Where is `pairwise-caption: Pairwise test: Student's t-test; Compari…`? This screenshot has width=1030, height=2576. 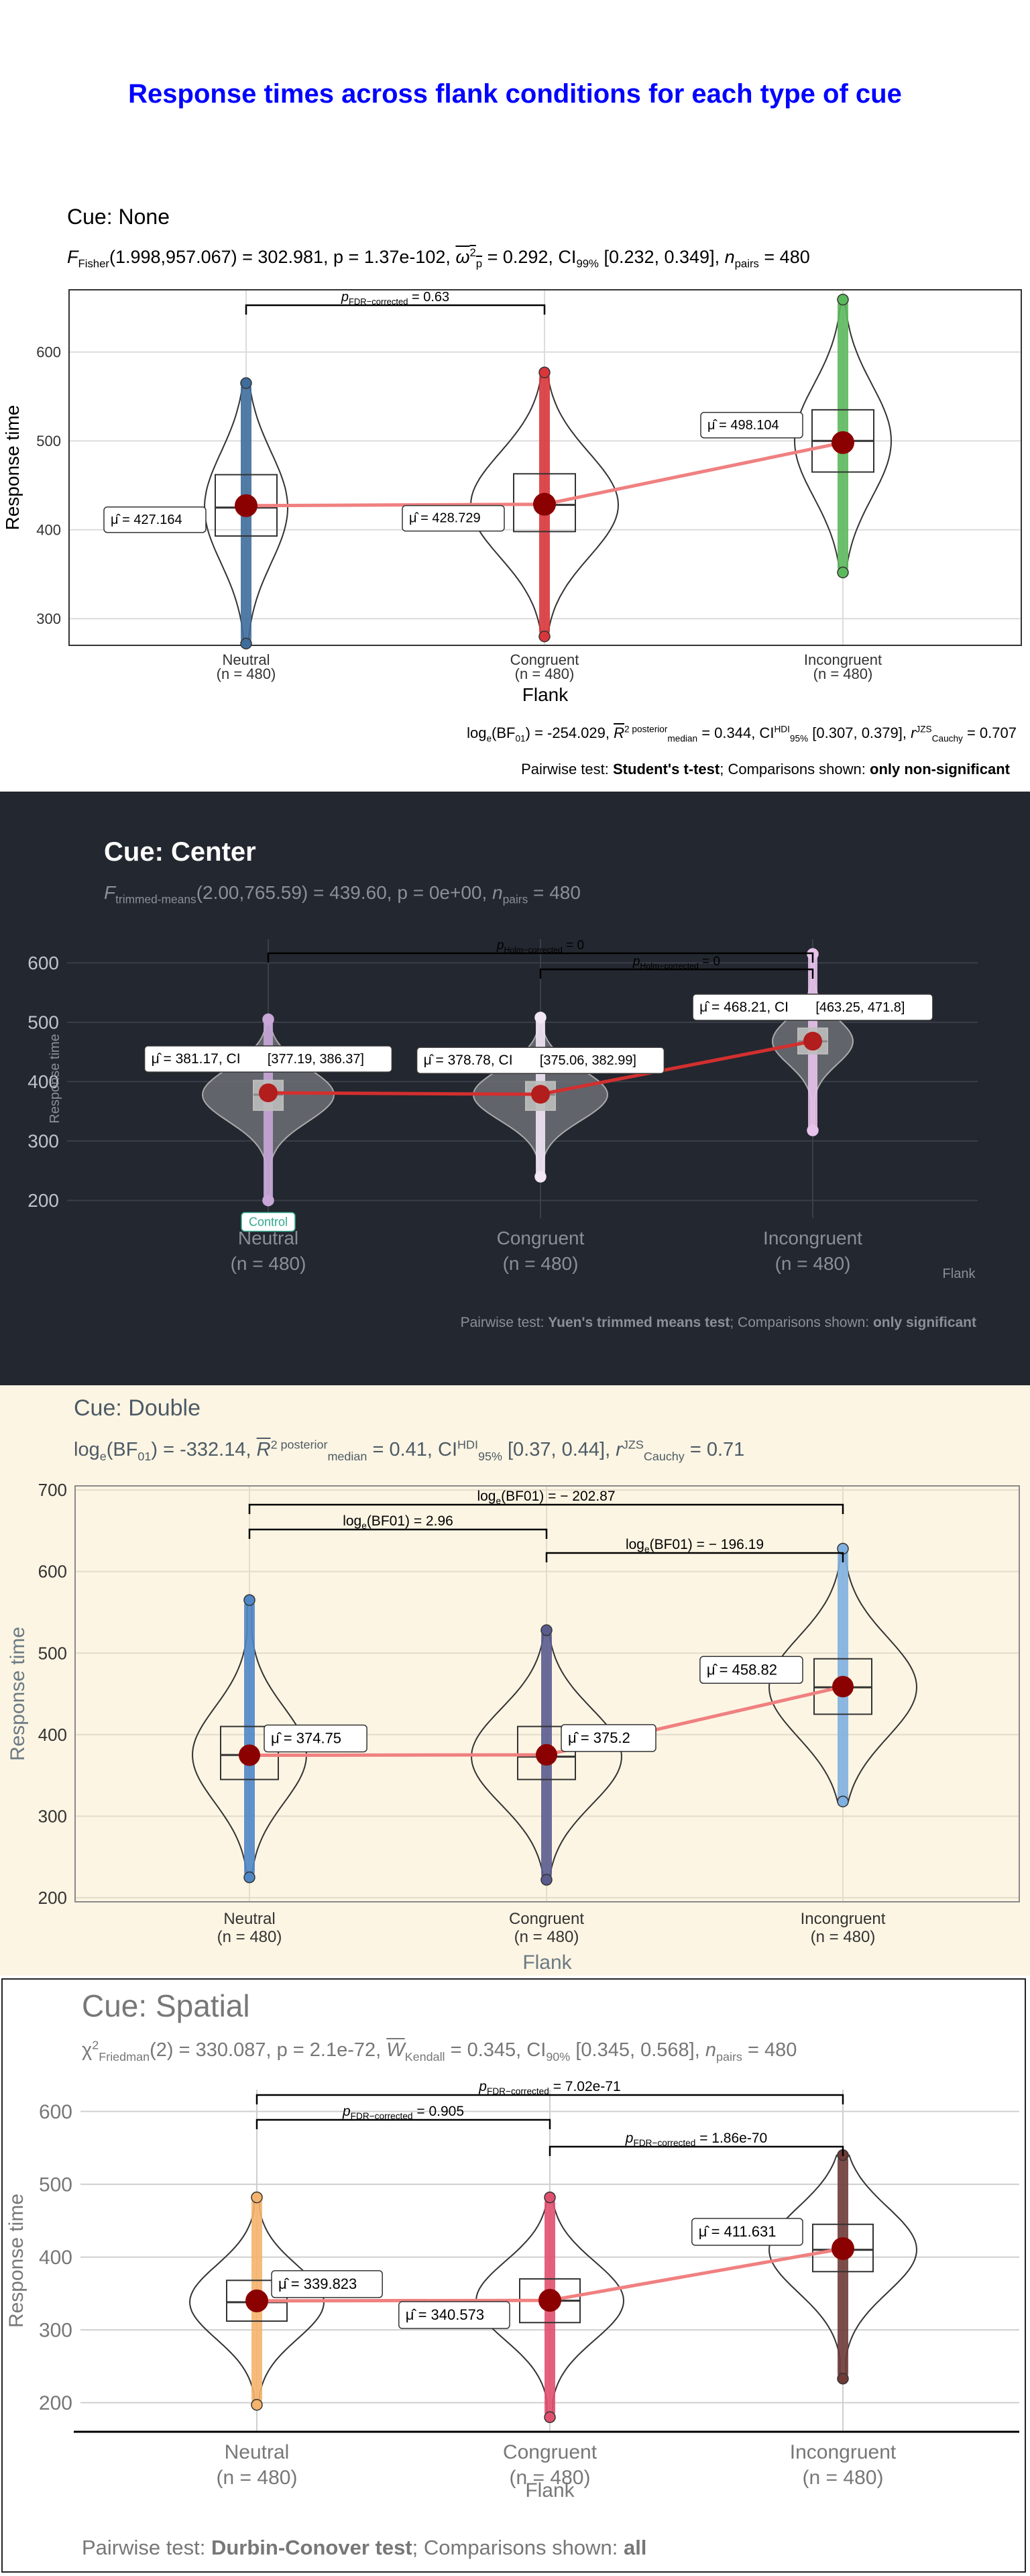
pairwise-caption: Pairwise test: Student's t-test; Compari… is located at coordinates (765, 769).